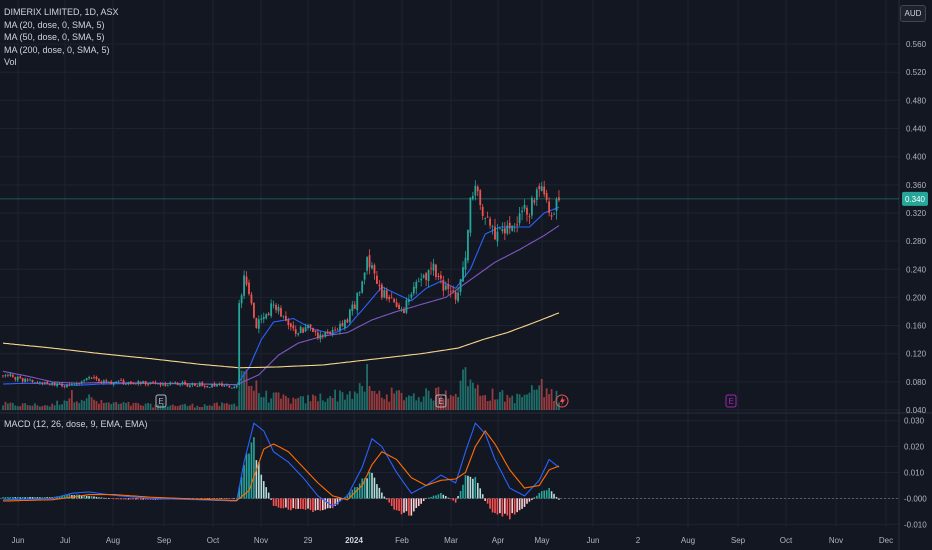 Image resolution: width=932 pixels, height=550 pixels. What do you see at coordinates (10, 62) in the screenshot?
I see `volume-legend: Vol` at bounding box center [10, 62].